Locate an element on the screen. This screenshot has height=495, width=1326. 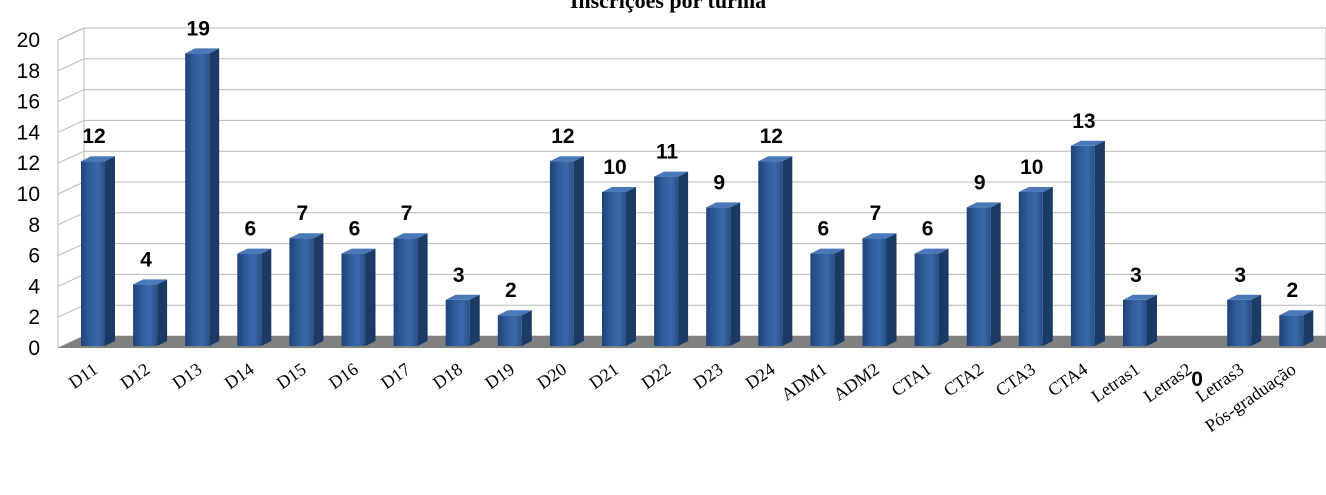
data-label: 9 is located at coordinates (980, 182).